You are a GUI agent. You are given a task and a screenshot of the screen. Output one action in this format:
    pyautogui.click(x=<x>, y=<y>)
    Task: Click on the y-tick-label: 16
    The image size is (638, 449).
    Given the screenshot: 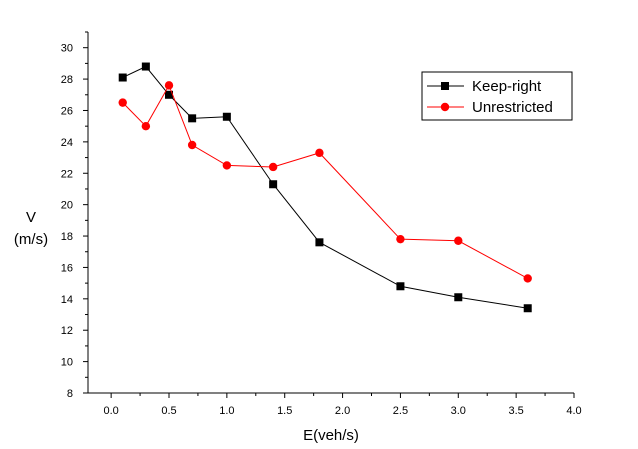 What is the action you would take?
    pyautogui.click(x=67, y=268)
    